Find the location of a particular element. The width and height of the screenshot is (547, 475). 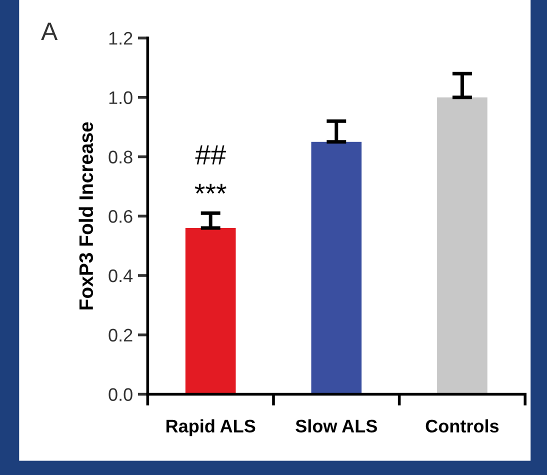

x-tick-label: Slow ALS is located at coordinates (336, 426).